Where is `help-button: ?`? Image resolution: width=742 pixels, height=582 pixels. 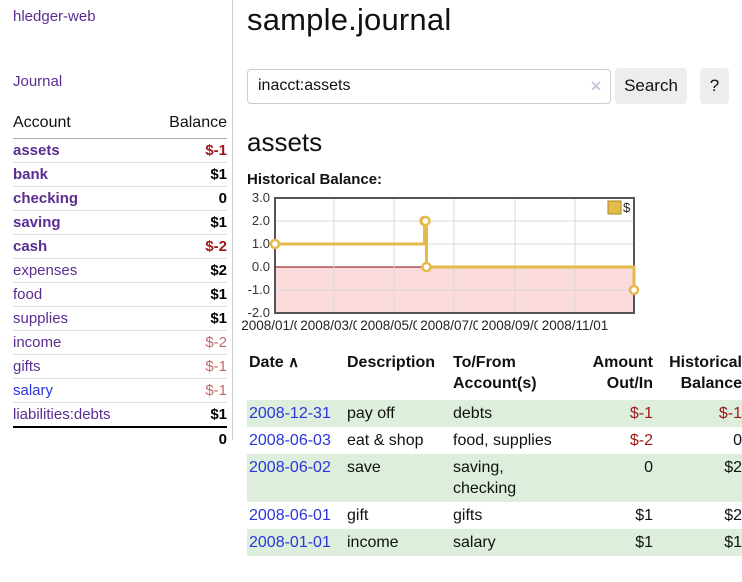 help-button: ? is located at coordinates (714, 86).